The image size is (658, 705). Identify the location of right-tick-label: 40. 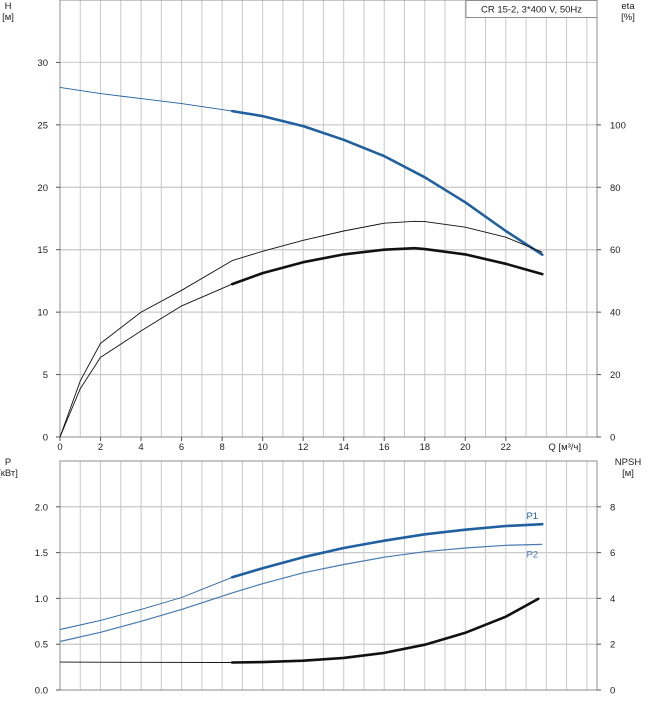
(615, 313).